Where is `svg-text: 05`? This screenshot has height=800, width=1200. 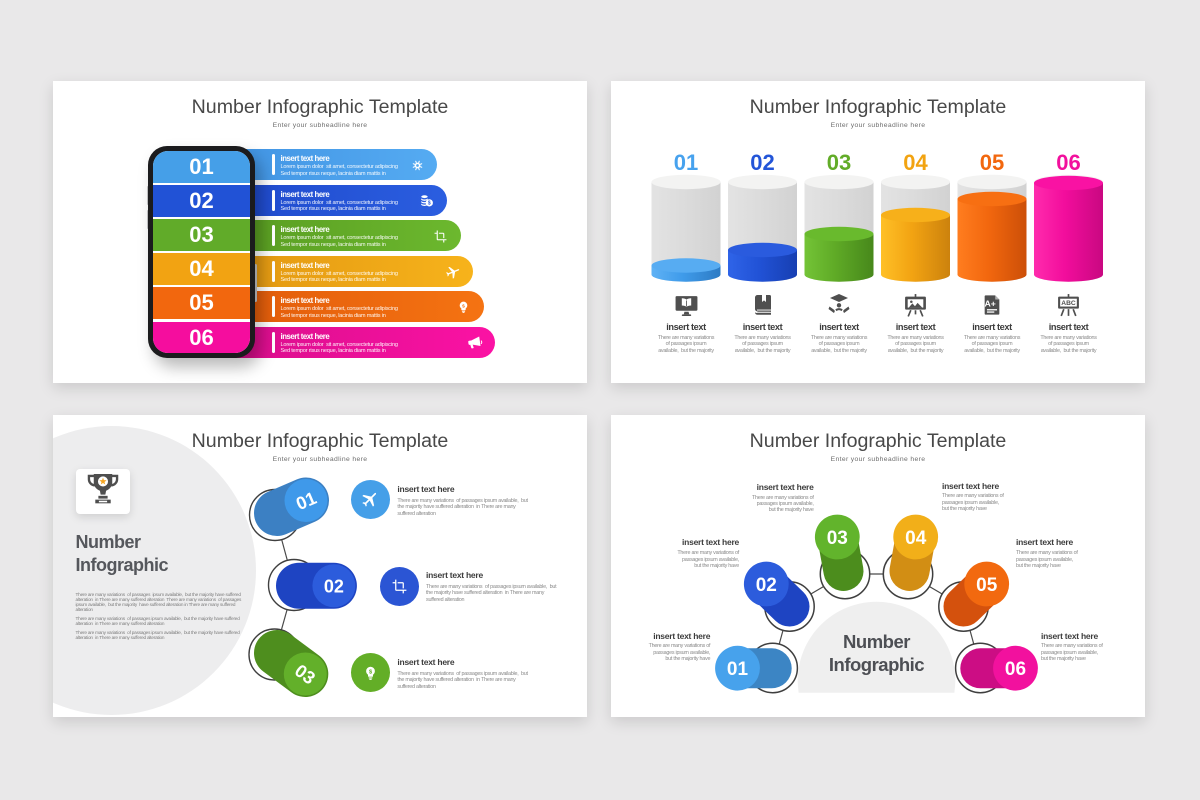
svg-text: 05 is located at coordinates (987, 585).